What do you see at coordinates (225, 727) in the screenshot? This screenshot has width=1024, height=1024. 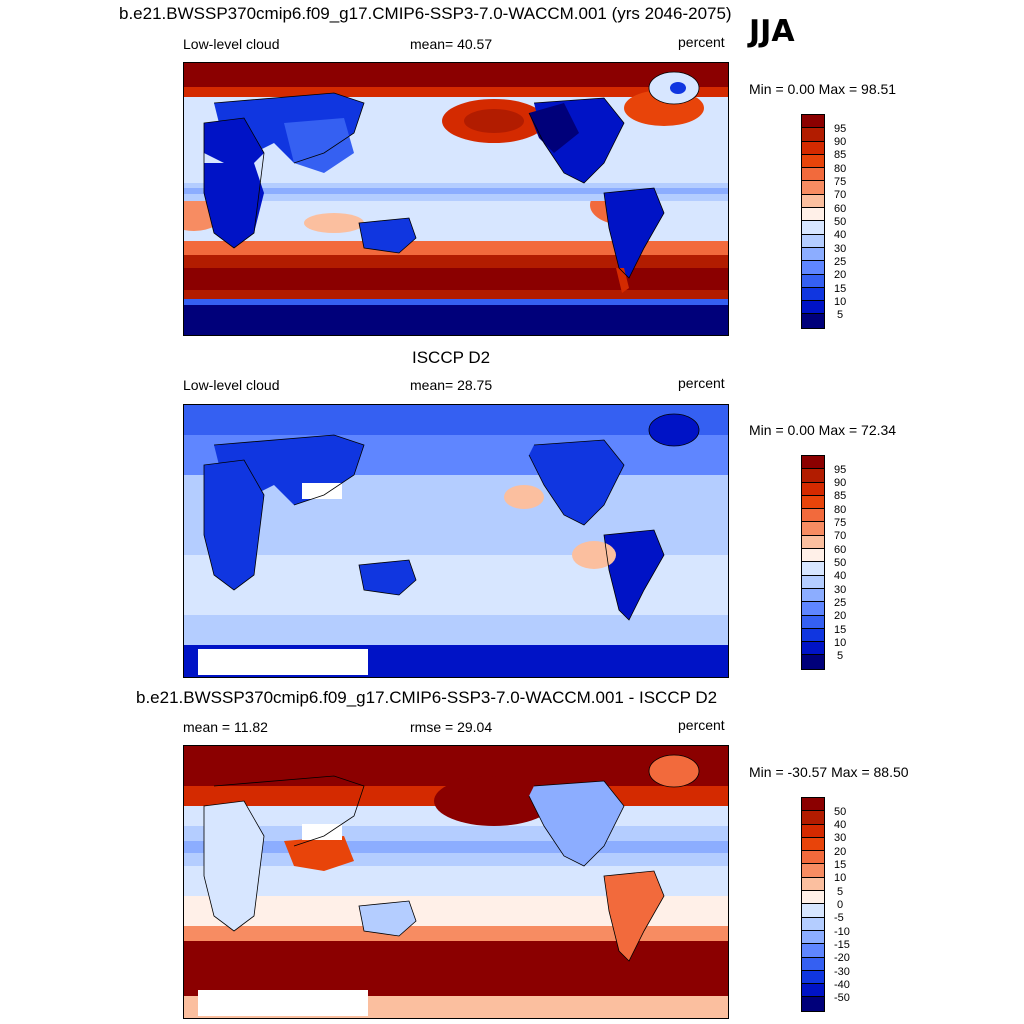 I see `panel3-mean-label: mean = 11.82` at bounding box center [225, 727].